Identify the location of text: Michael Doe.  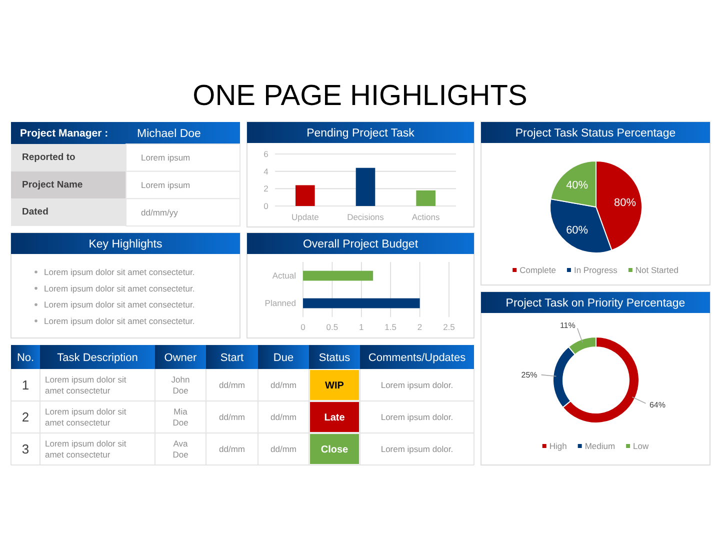
(169, 134).